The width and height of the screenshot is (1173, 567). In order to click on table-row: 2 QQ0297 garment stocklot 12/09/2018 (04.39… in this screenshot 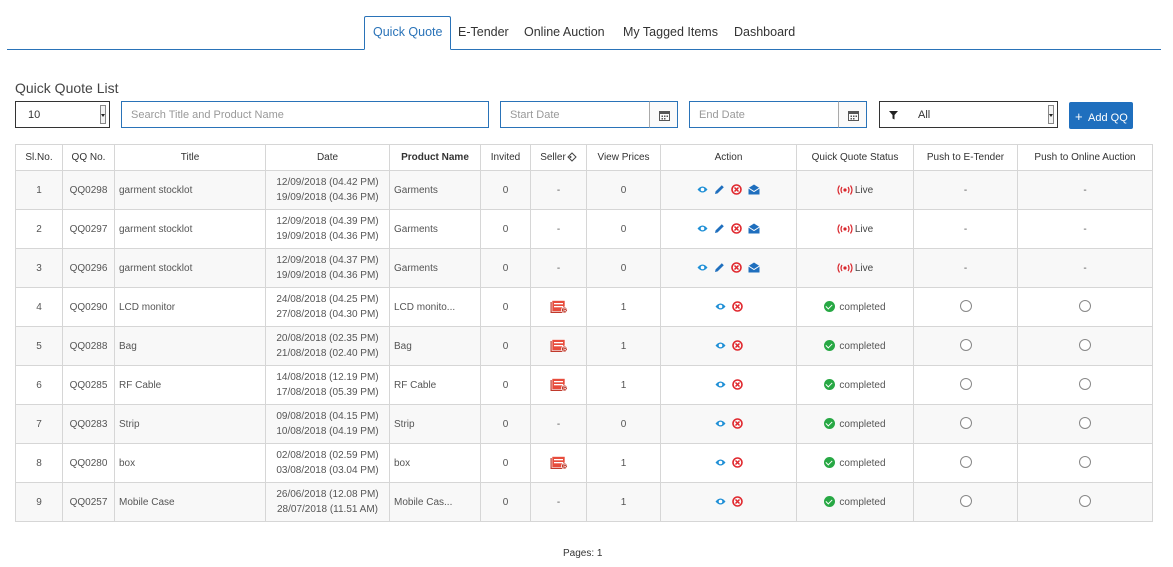, I will do `click(584, 229)`.